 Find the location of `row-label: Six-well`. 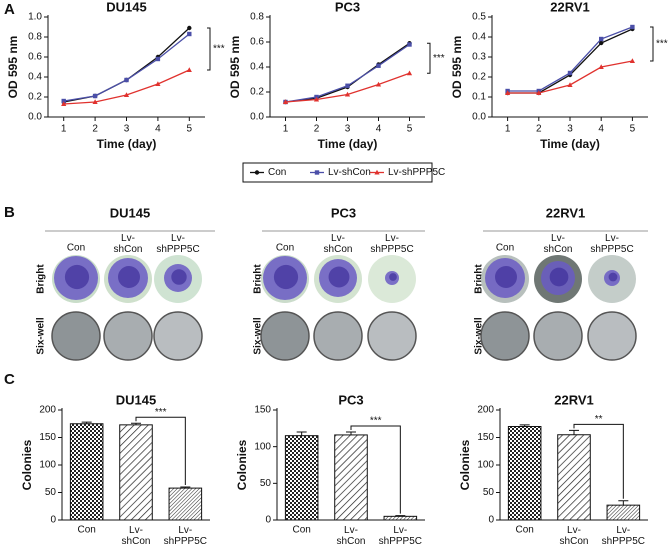

row-label: Six-well is located at coordinates (258, 335).